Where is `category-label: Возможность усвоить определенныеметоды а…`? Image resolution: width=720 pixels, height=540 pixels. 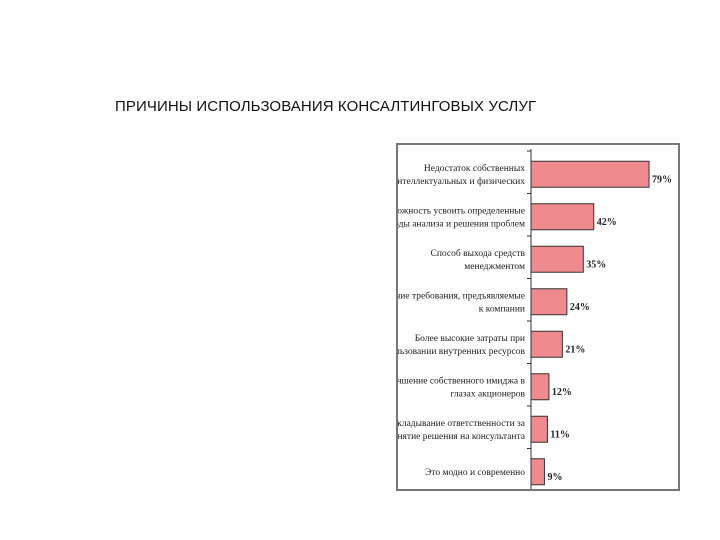 category-label: Возможность усвоить определенныеметоды а… is located at coordinates (461, 217).